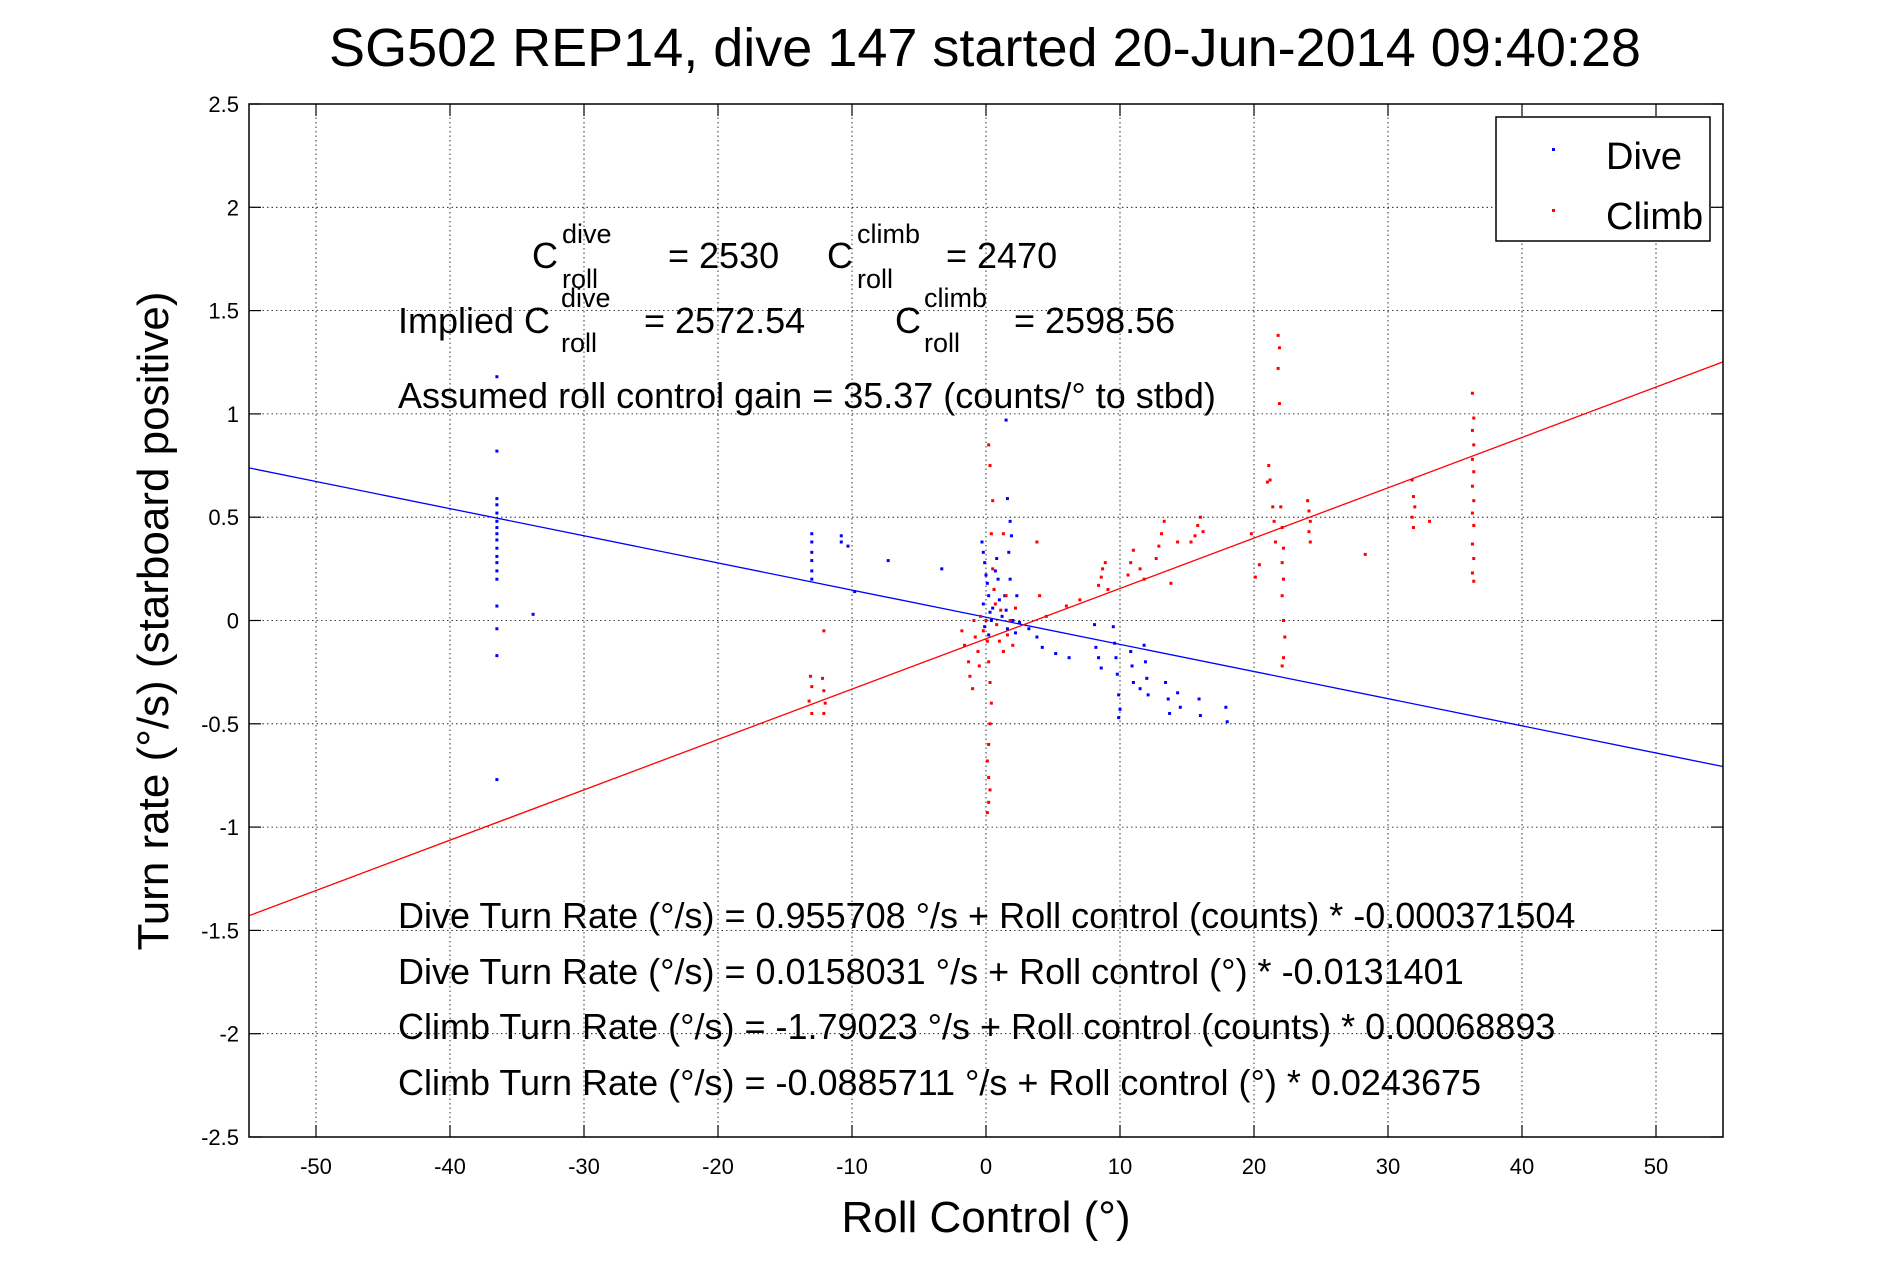 The height and width of the screenshot is (1262, 1891). What do you see at coordinates (1522, 1166) in the screenshot?
I see `x-tick-label: 40` at bounding box center [1522, 1166].